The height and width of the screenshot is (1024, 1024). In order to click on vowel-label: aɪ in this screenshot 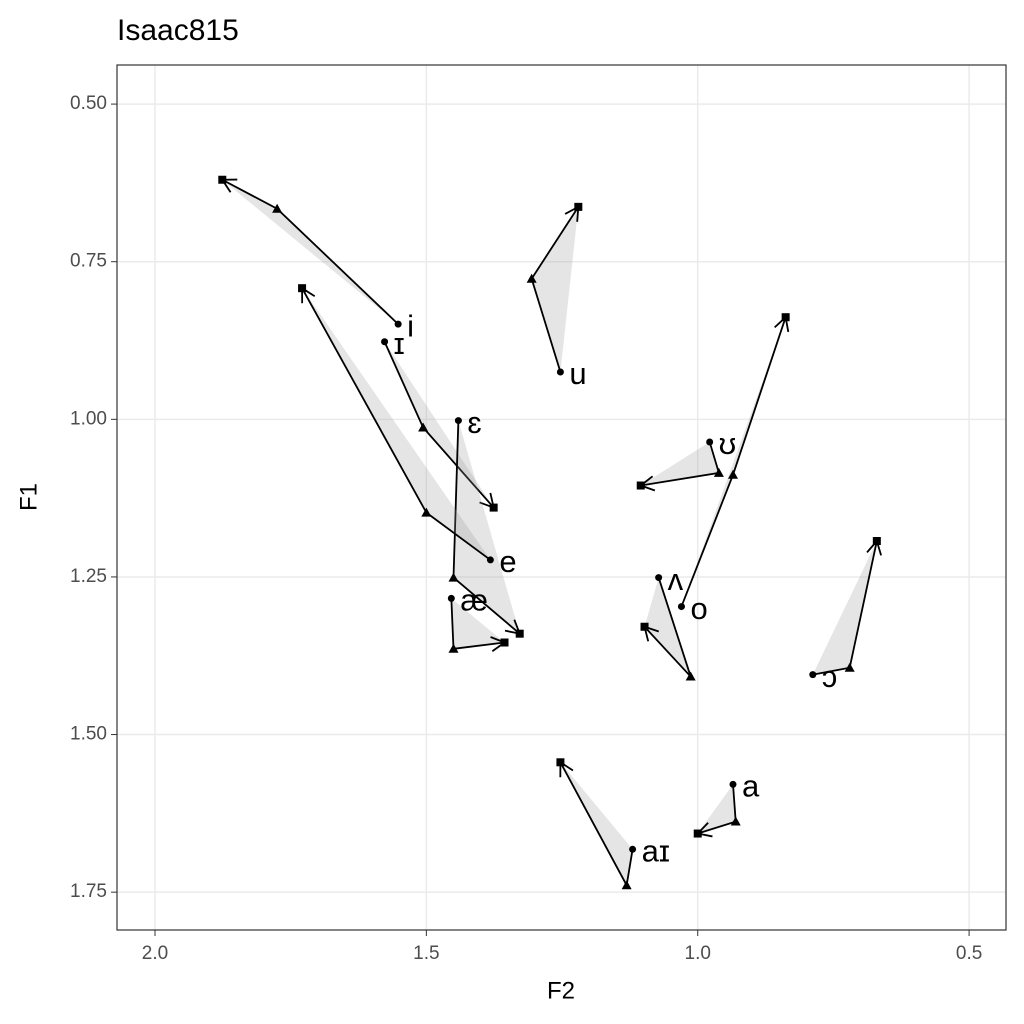, I will do `click(656, 850)`.